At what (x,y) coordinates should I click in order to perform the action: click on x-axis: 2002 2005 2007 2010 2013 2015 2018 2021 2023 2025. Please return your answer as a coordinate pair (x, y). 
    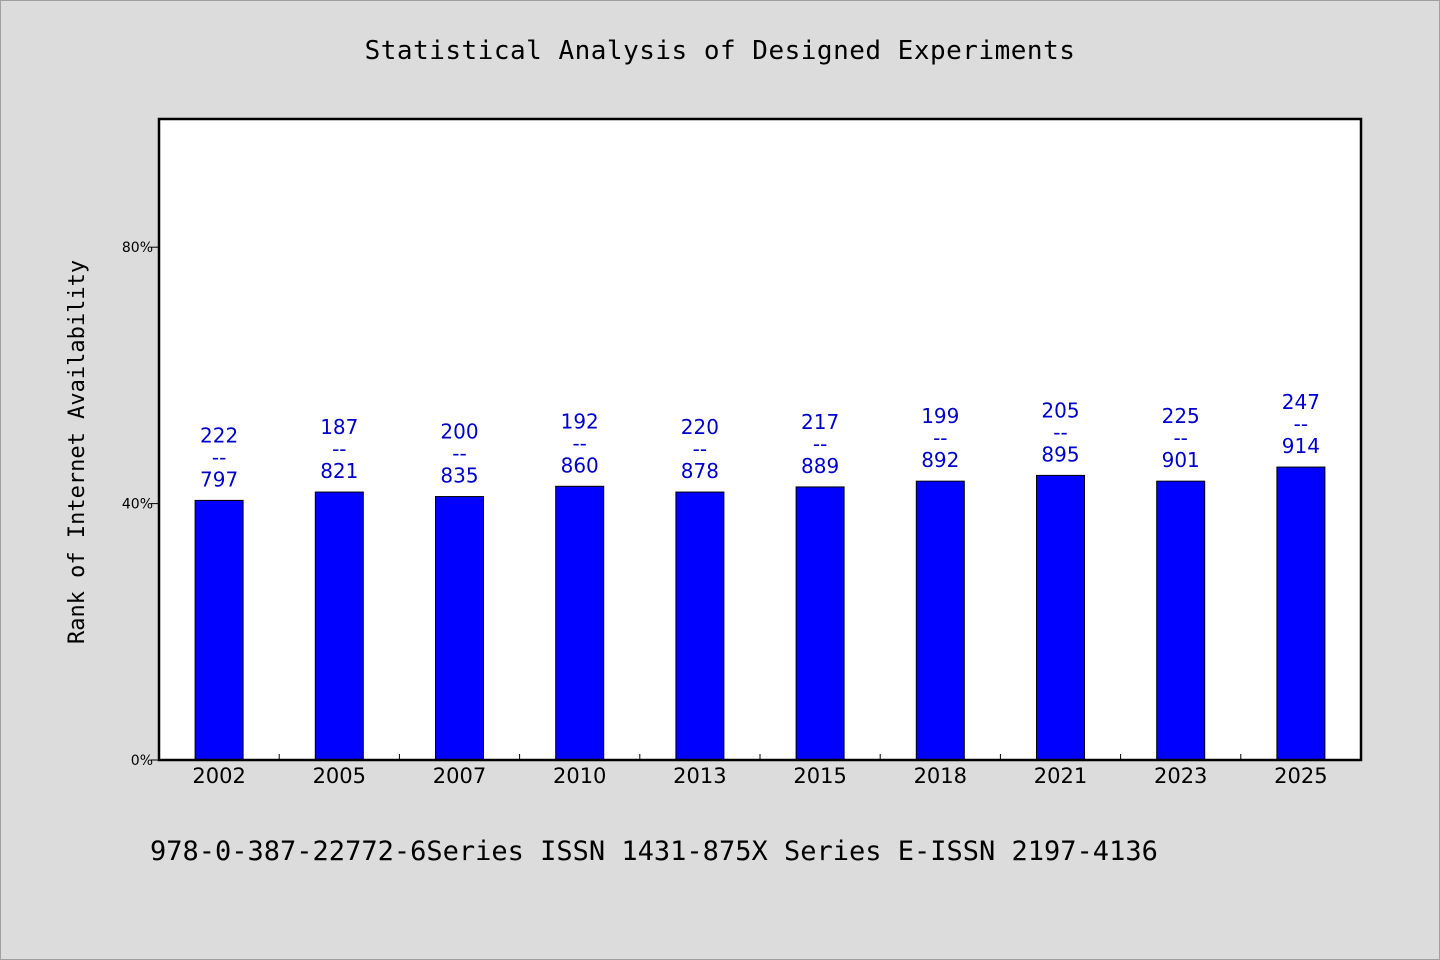
    Looking at the image, I should click on (760, 771).